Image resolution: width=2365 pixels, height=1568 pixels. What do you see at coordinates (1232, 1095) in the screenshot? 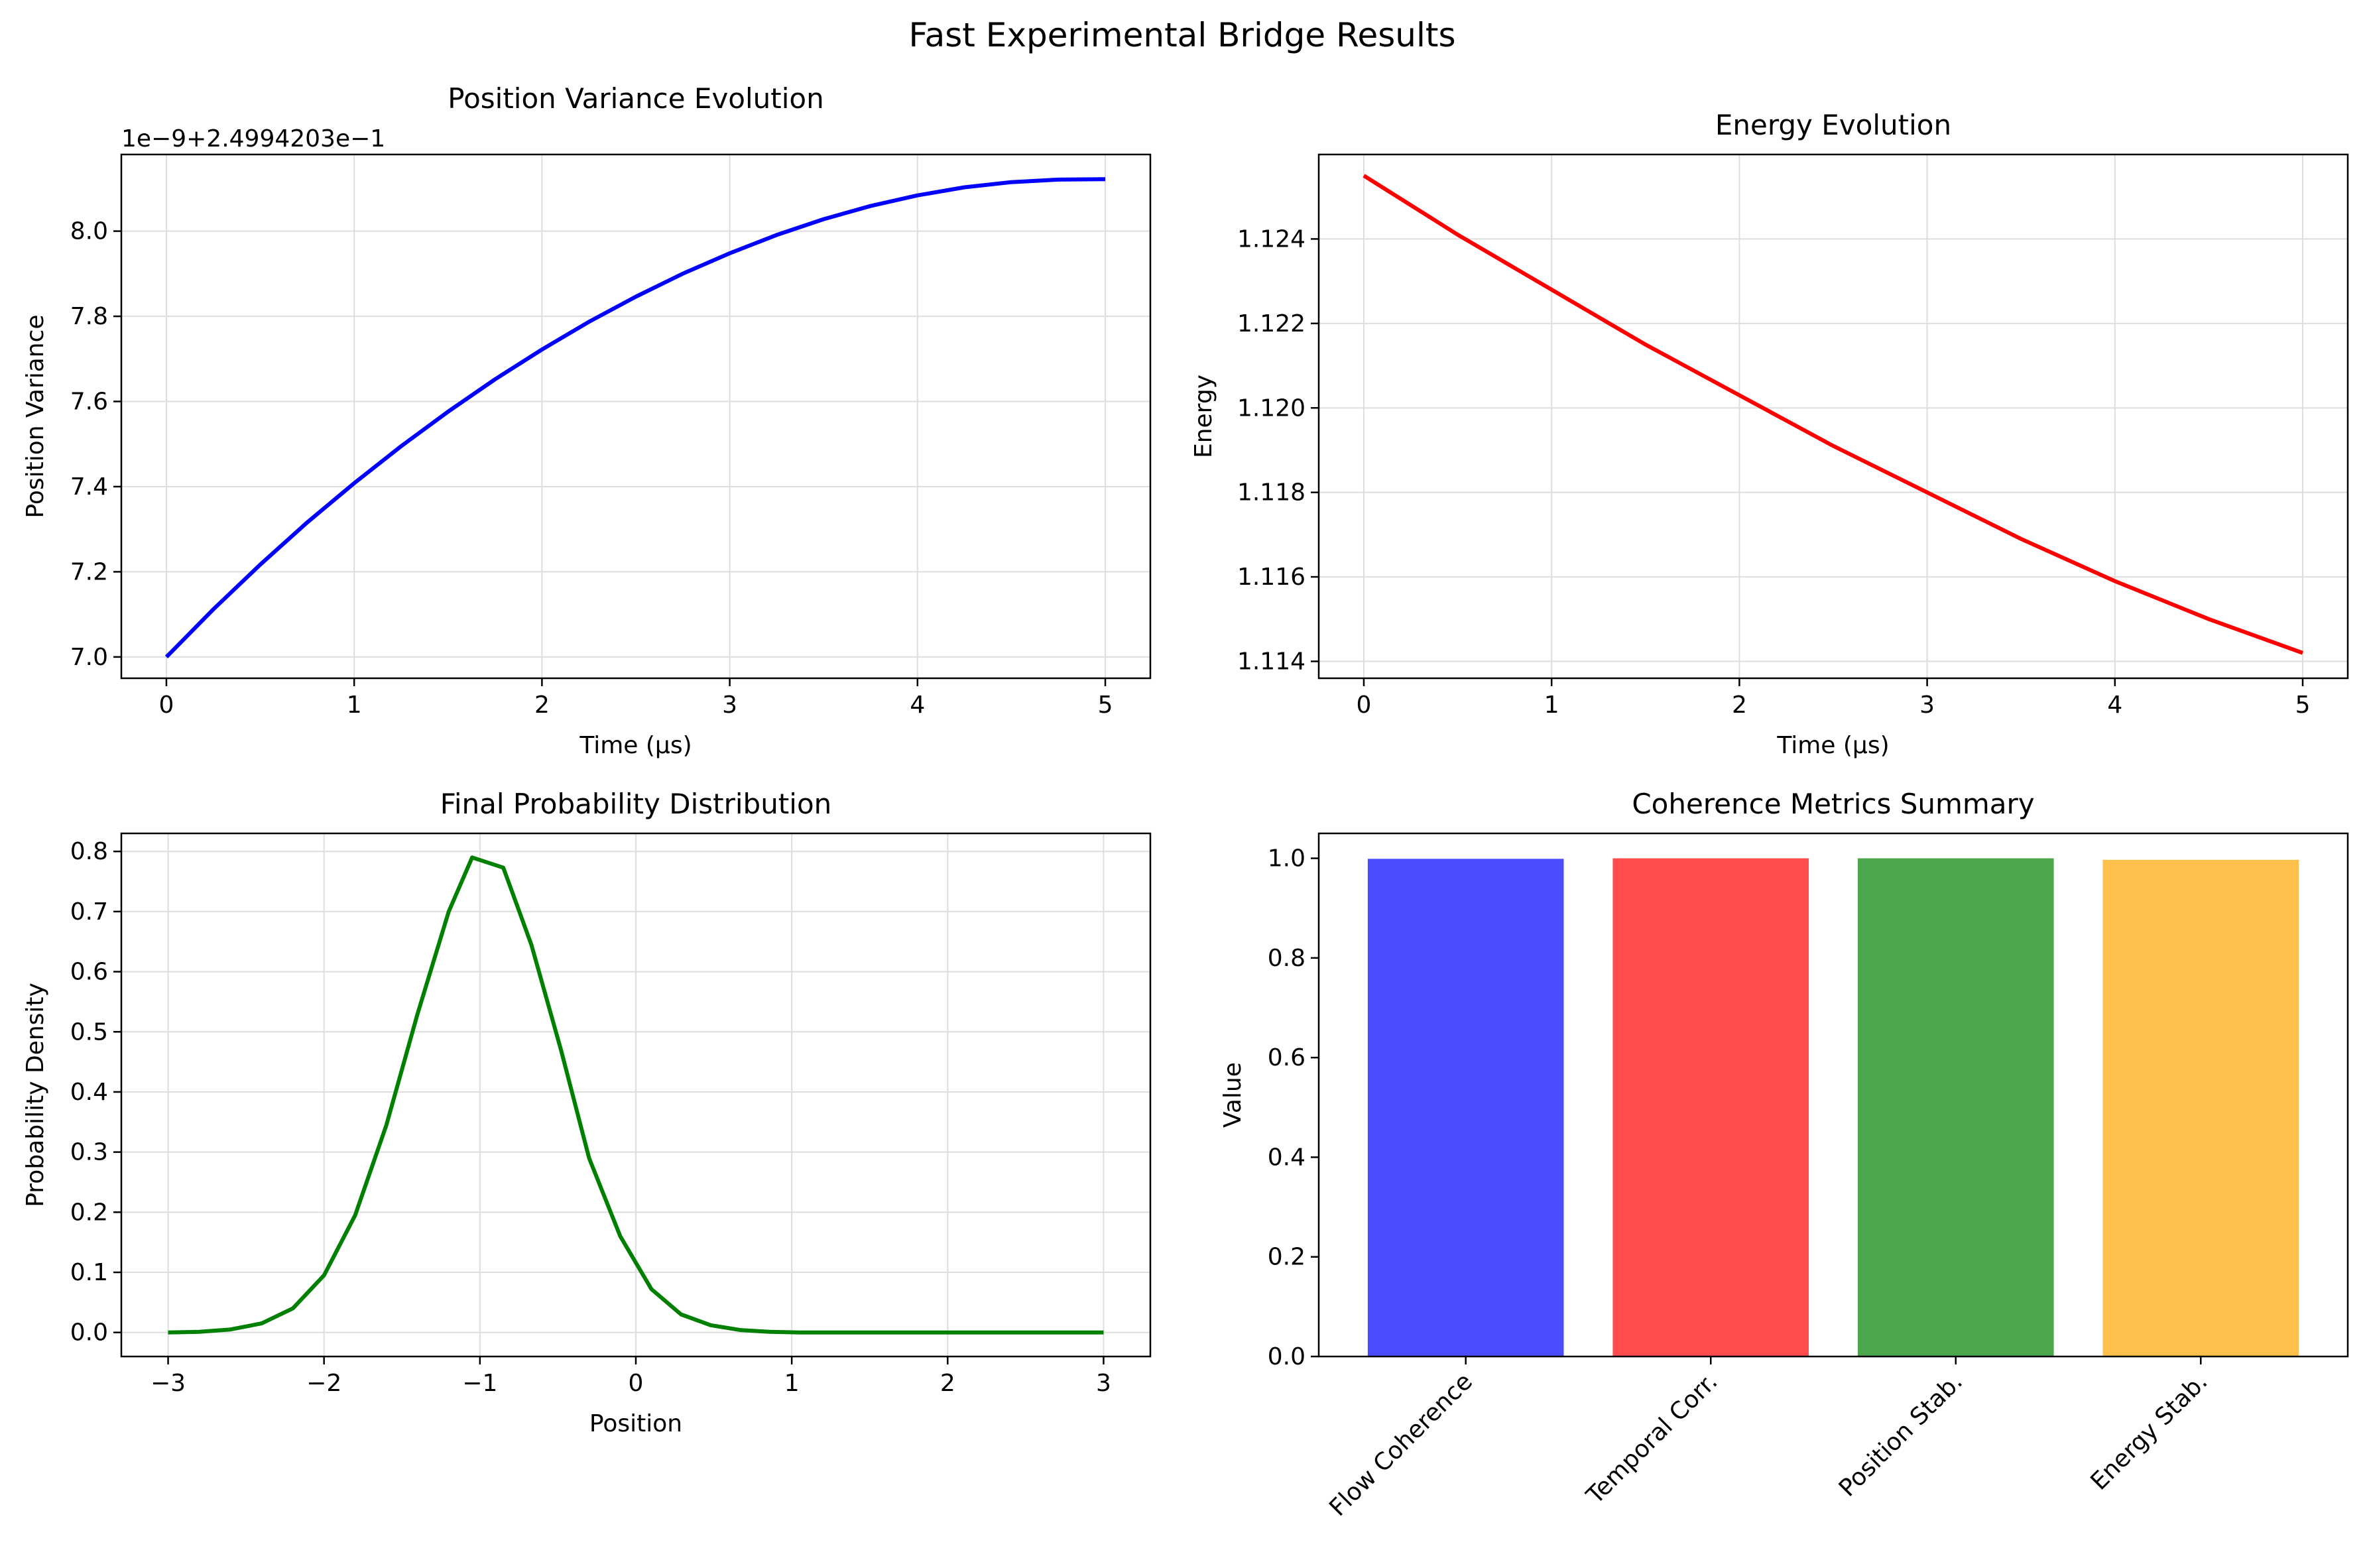
I see `y-axis-label: Value` at bounding box center [1232, 1095].